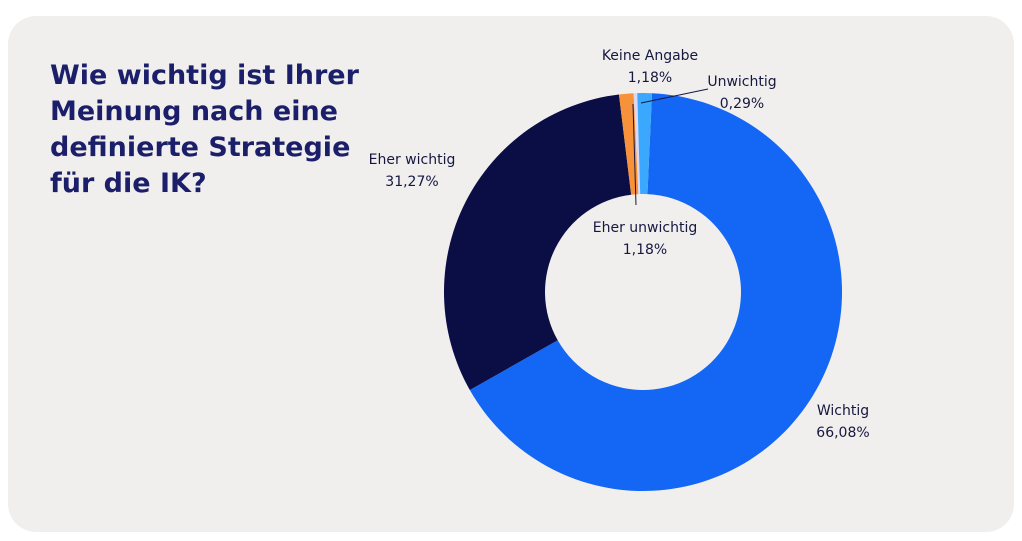 The height and width of the screenshot is (541, 1022). I want to click on slice-label: Eher wichtig, so click(412, 160).